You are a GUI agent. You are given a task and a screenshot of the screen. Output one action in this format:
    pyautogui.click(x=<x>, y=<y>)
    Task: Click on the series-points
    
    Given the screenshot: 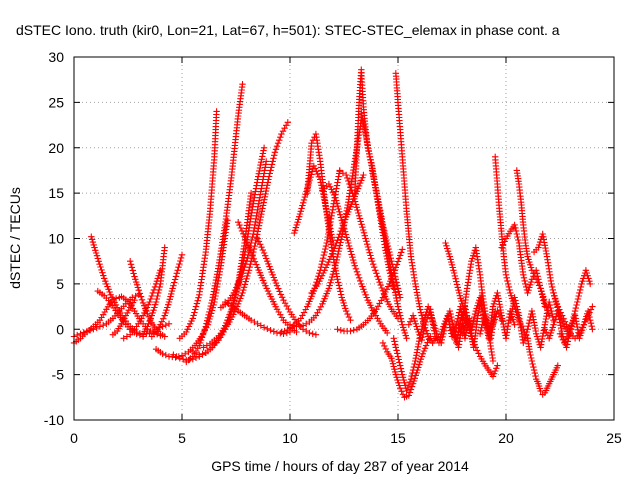 What is the action you would take?
    pyautogui.click(x=533, y=243)
    